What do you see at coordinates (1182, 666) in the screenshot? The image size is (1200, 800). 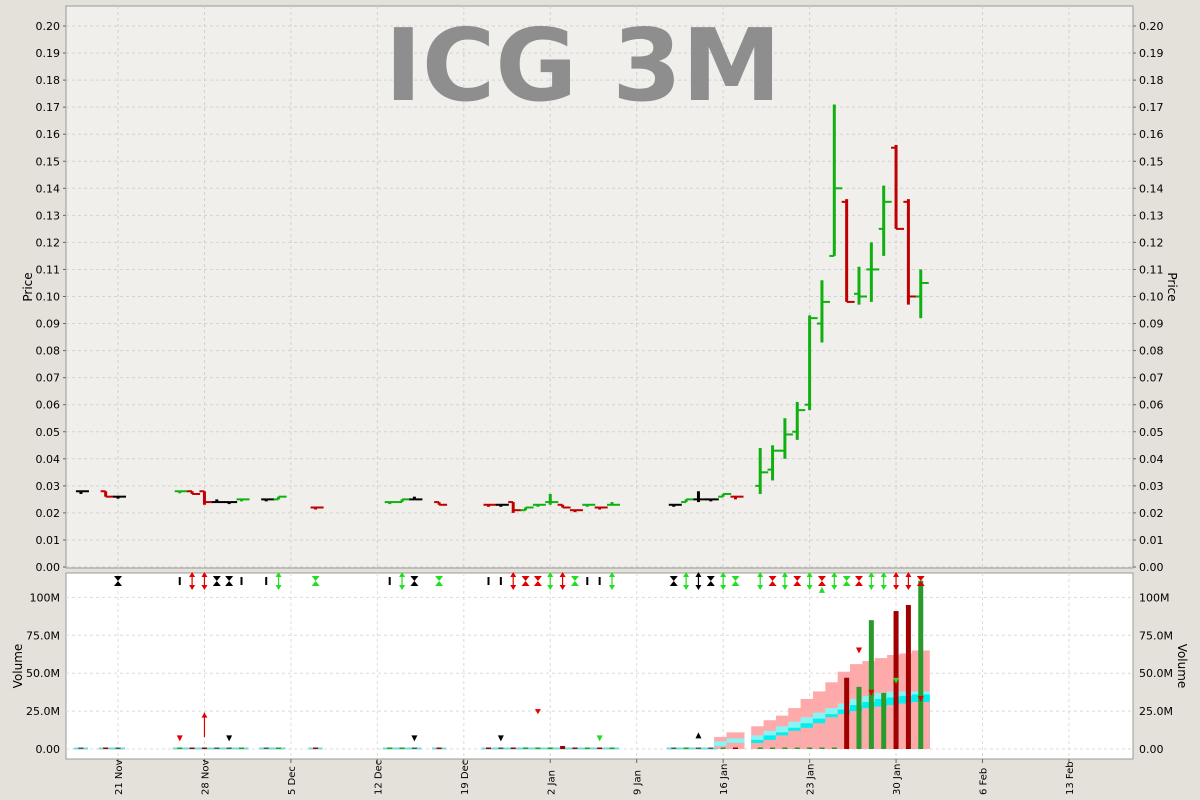 I see `volume-axis-label-right: Volume` at bounding box center [1182, 666].